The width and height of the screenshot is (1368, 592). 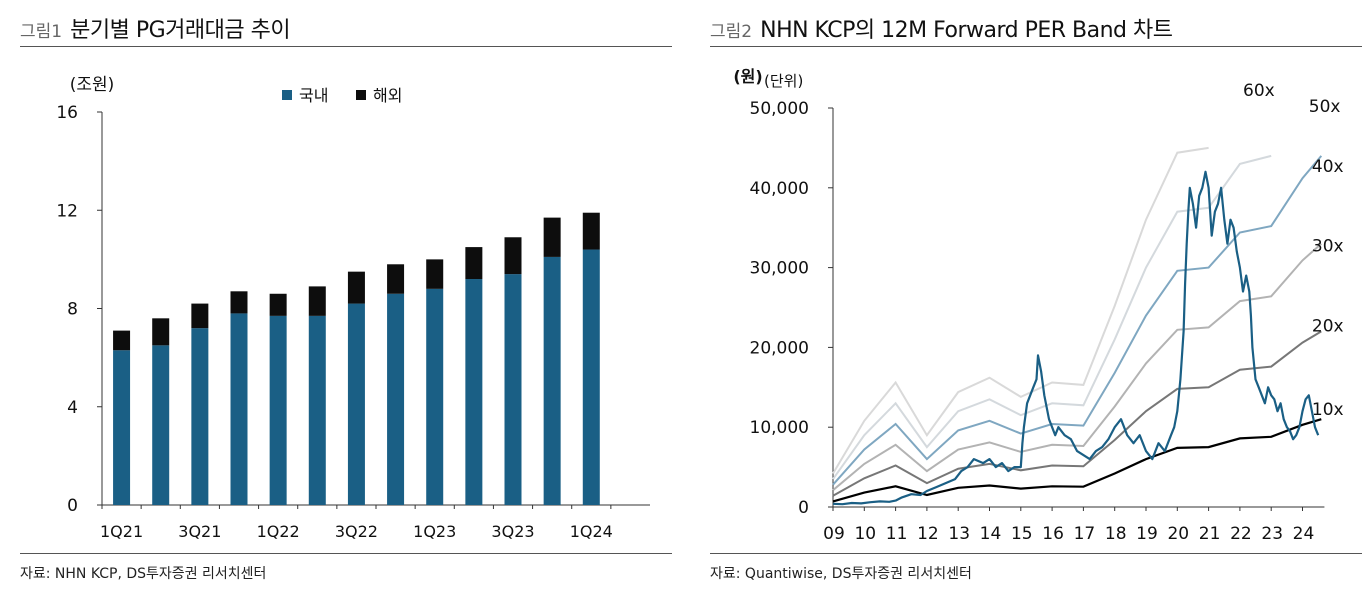 I want to click on legend-label-overseas: 해외, so click(x=387, y=95).